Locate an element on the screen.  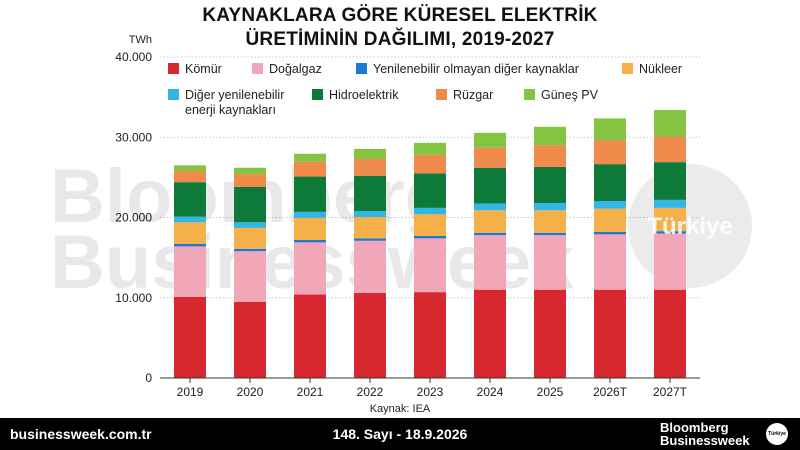
legend-label-2: Yenilenebilir olmayan diğer kaynaklar is located at coordinates (476, 69).